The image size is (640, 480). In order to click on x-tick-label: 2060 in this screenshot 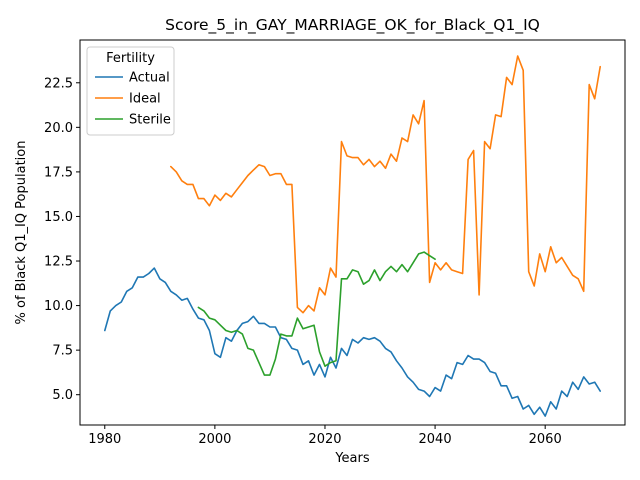, I will do `click(545, 439)`.